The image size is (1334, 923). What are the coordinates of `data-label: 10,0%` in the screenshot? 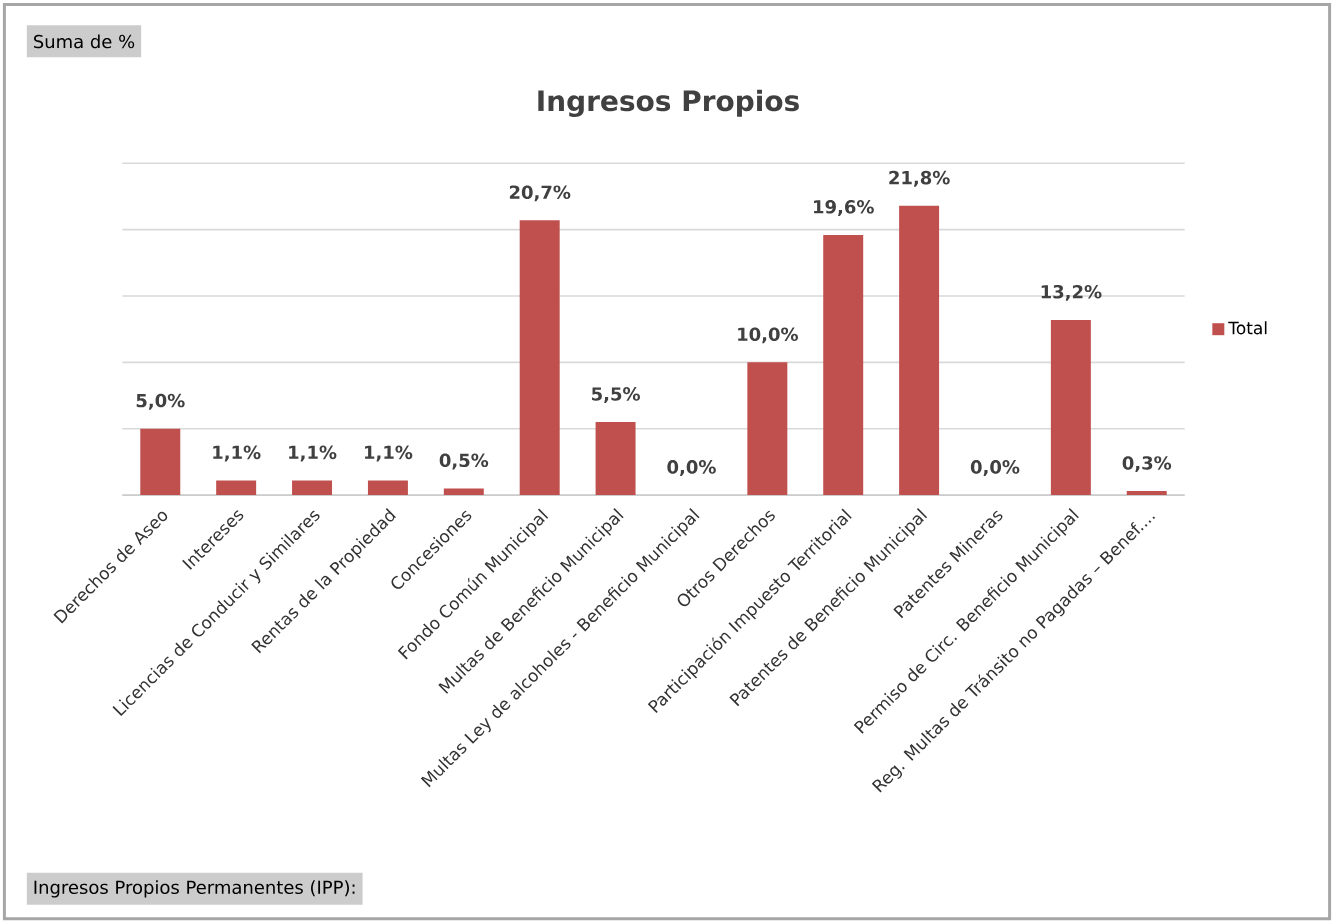 It's located at (768, 335).